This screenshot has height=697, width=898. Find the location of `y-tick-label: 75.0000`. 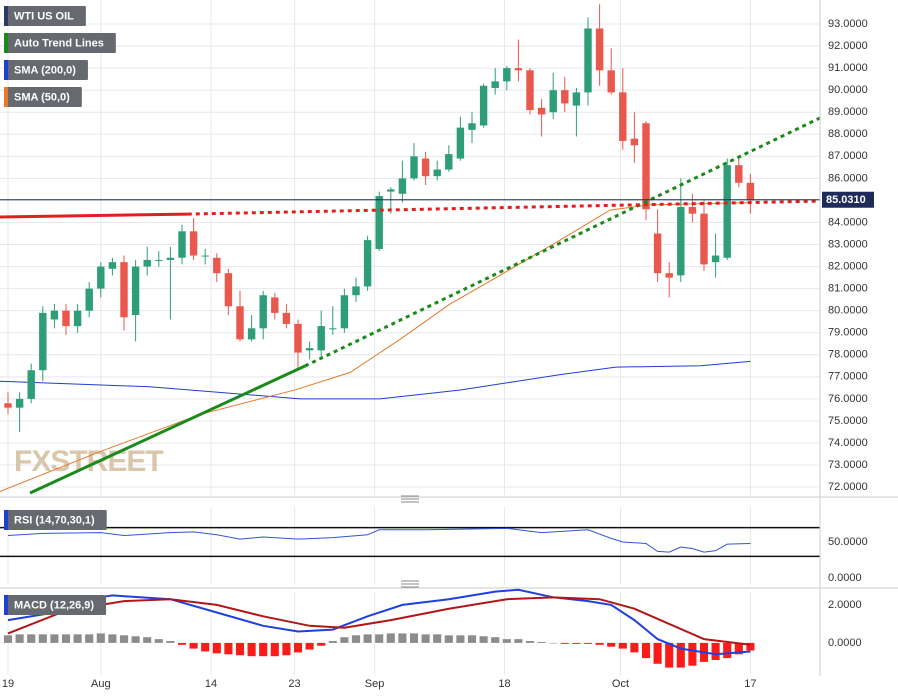

y-tick-label: 75.0000 is located at coordinates (848, 421).